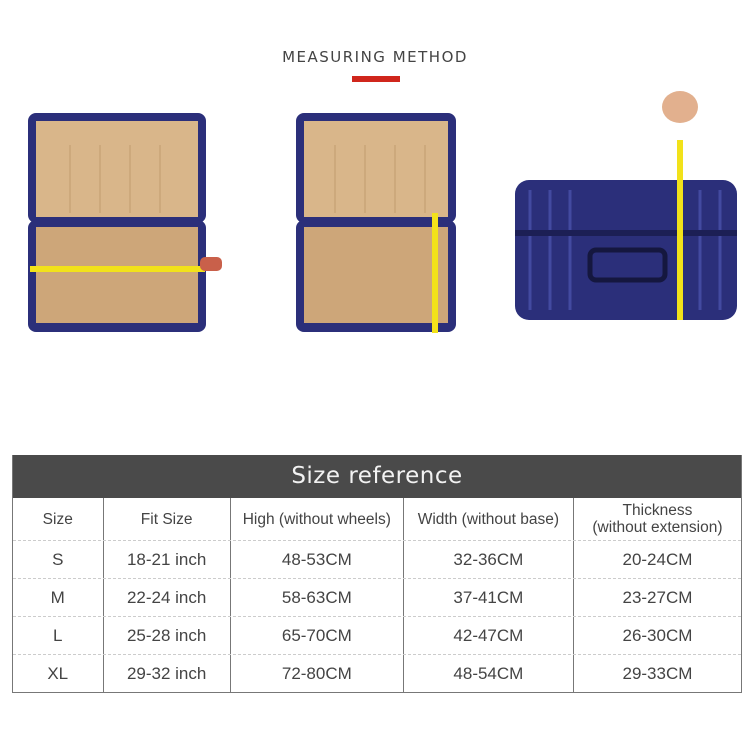 This screenshot has width=750, height=750. What do you see at coordinates (58, 559) in the screenshot?
I see `table-cell: S` at bounding box center [58, 559].